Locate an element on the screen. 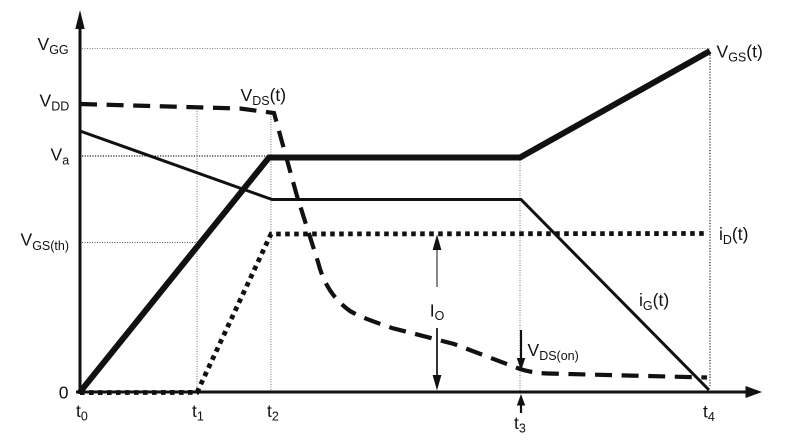  svg-text: t1 is located at coordinates (198, 412).